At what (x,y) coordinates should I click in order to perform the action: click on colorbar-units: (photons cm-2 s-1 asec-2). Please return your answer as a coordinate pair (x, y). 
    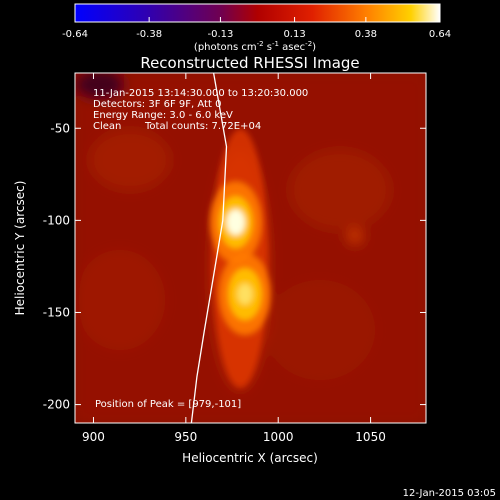
    Looking at the image, I should click on (255, 46).